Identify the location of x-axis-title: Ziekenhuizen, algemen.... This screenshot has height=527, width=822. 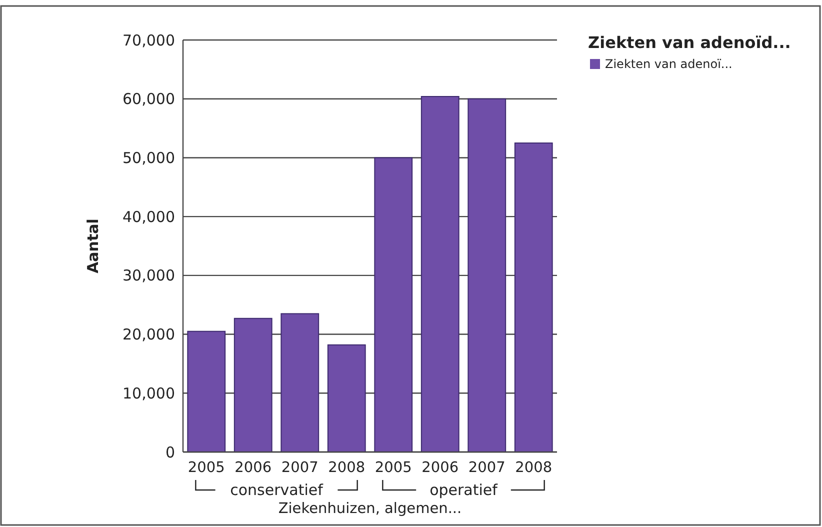
(370, 509).